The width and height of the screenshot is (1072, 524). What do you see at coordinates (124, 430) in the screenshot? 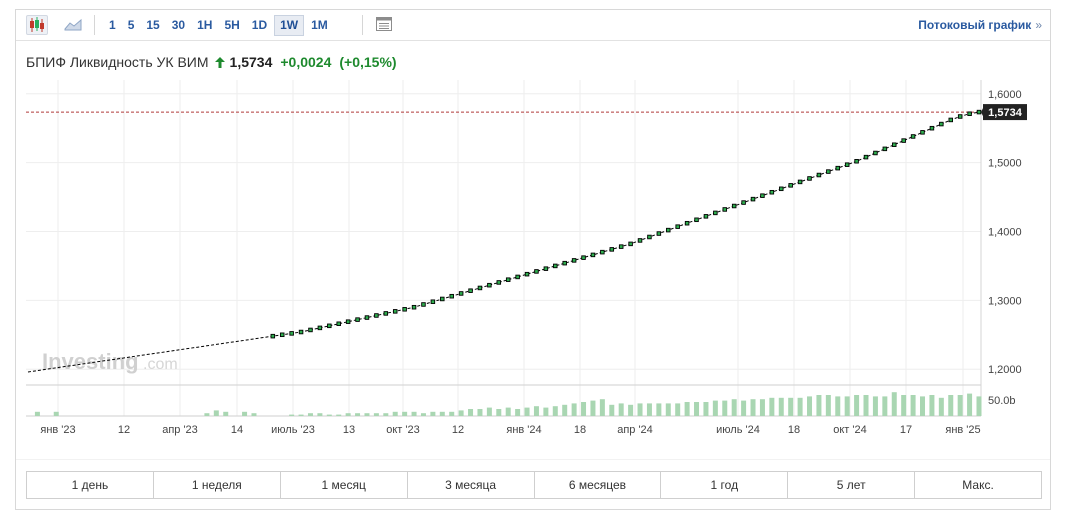
I see `x-tick-label: 12` at bounding box center [124, 430].